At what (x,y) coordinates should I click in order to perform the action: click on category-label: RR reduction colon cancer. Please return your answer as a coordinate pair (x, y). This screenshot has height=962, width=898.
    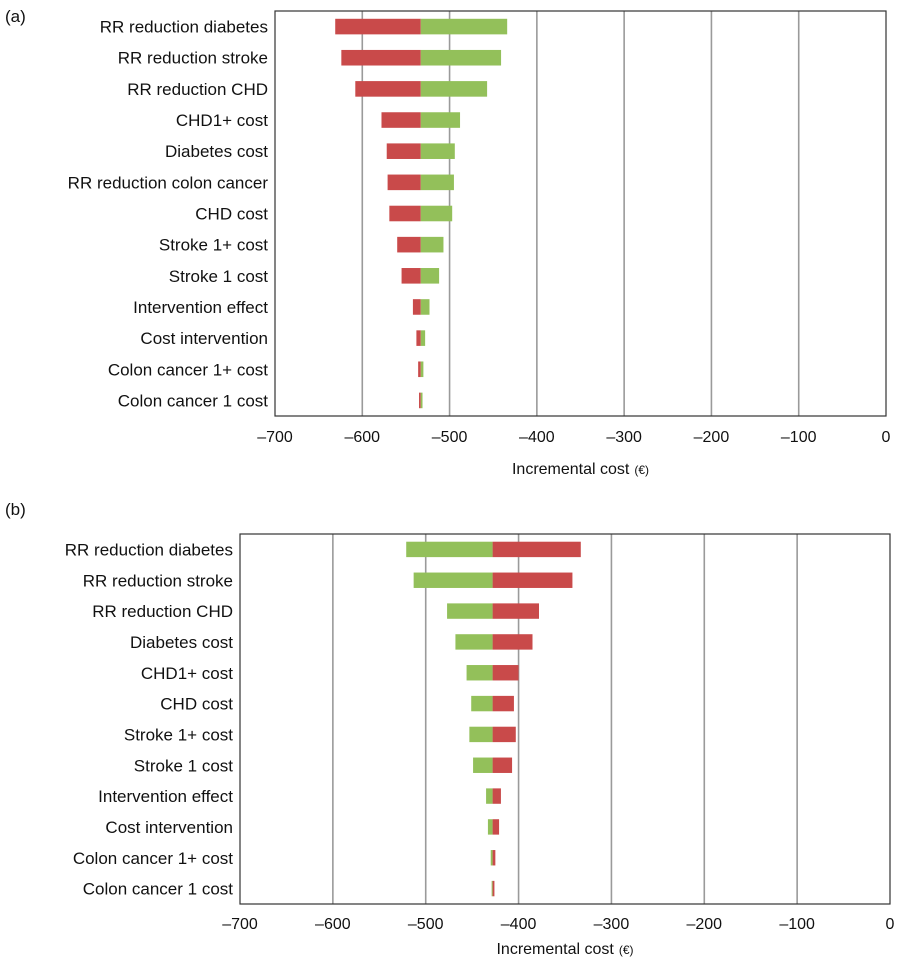
    Looking at the image, I should click on (168, 182).